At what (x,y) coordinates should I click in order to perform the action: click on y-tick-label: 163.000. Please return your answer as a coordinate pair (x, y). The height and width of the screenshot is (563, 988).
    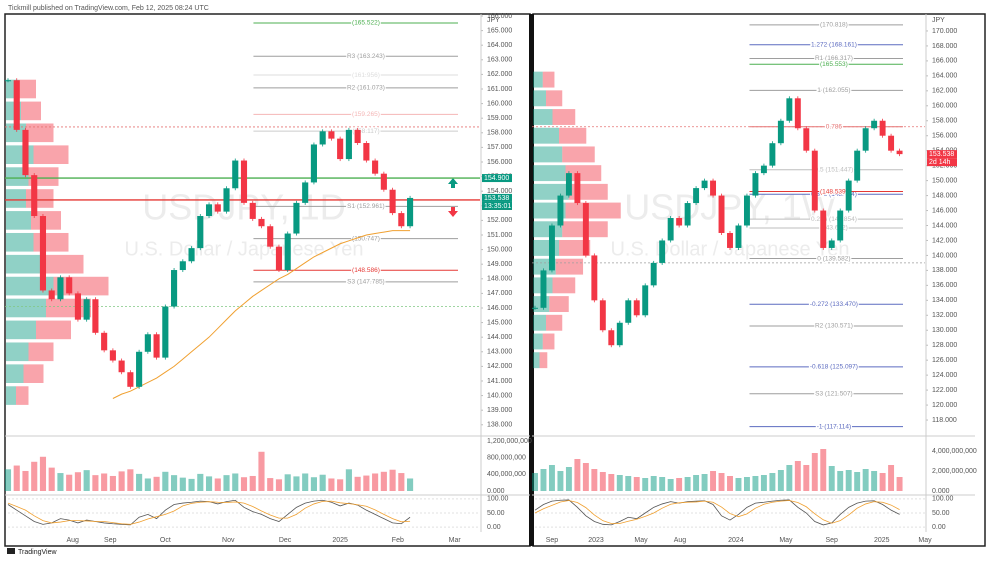
    Looking at the image, I should click on (499, 60).